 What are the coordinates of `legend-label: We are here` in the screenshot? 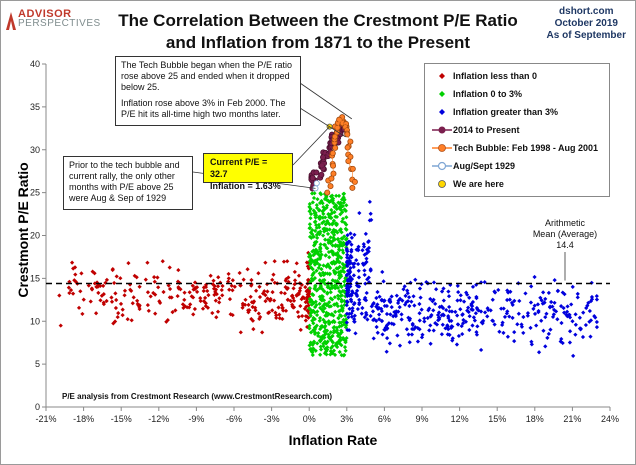 It's located at (478, 184).